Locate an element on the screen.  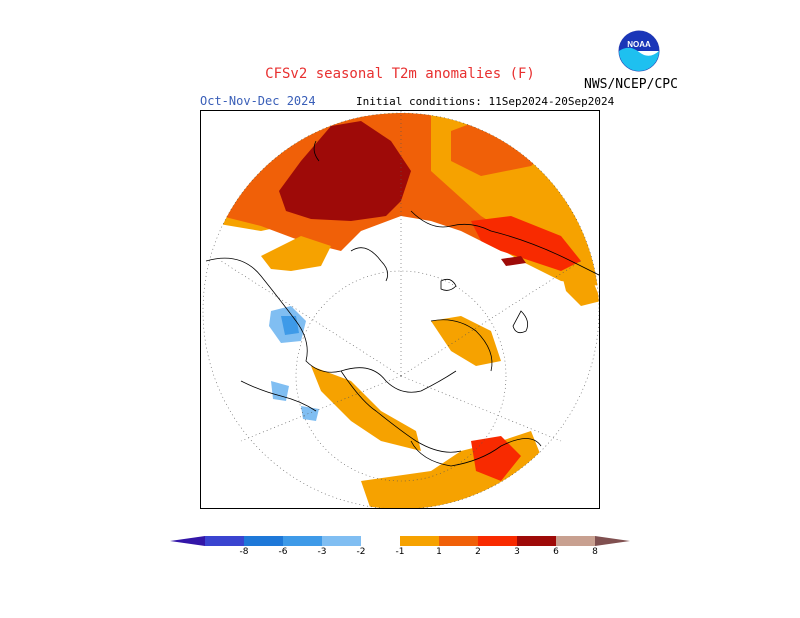
anomaly-region-orange-asia-west is located at coordinates (296, 253).